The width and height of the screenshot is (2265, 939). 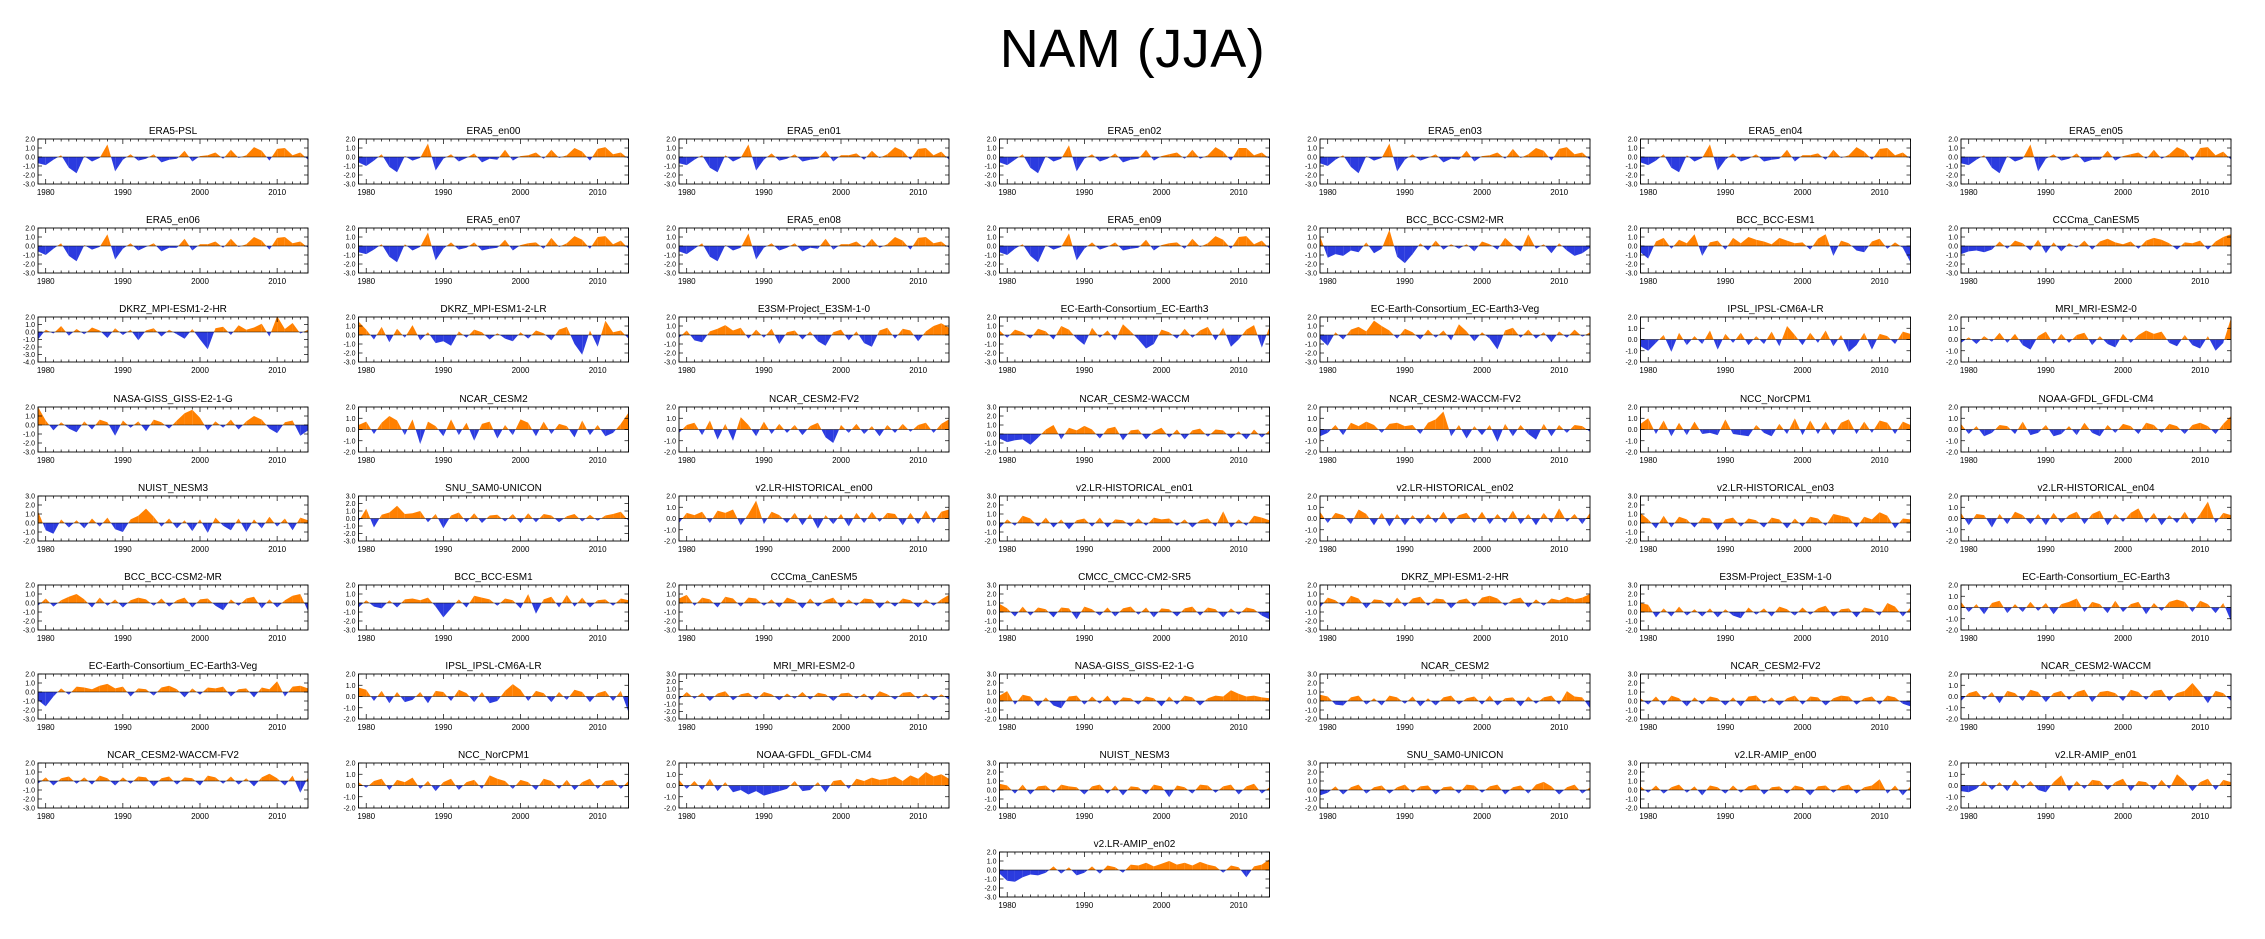 What do you see at coordinates (1776, 131) in the screenshot?
I see `panel-title: ERA5_en04` at bounding box center [1776, 131].